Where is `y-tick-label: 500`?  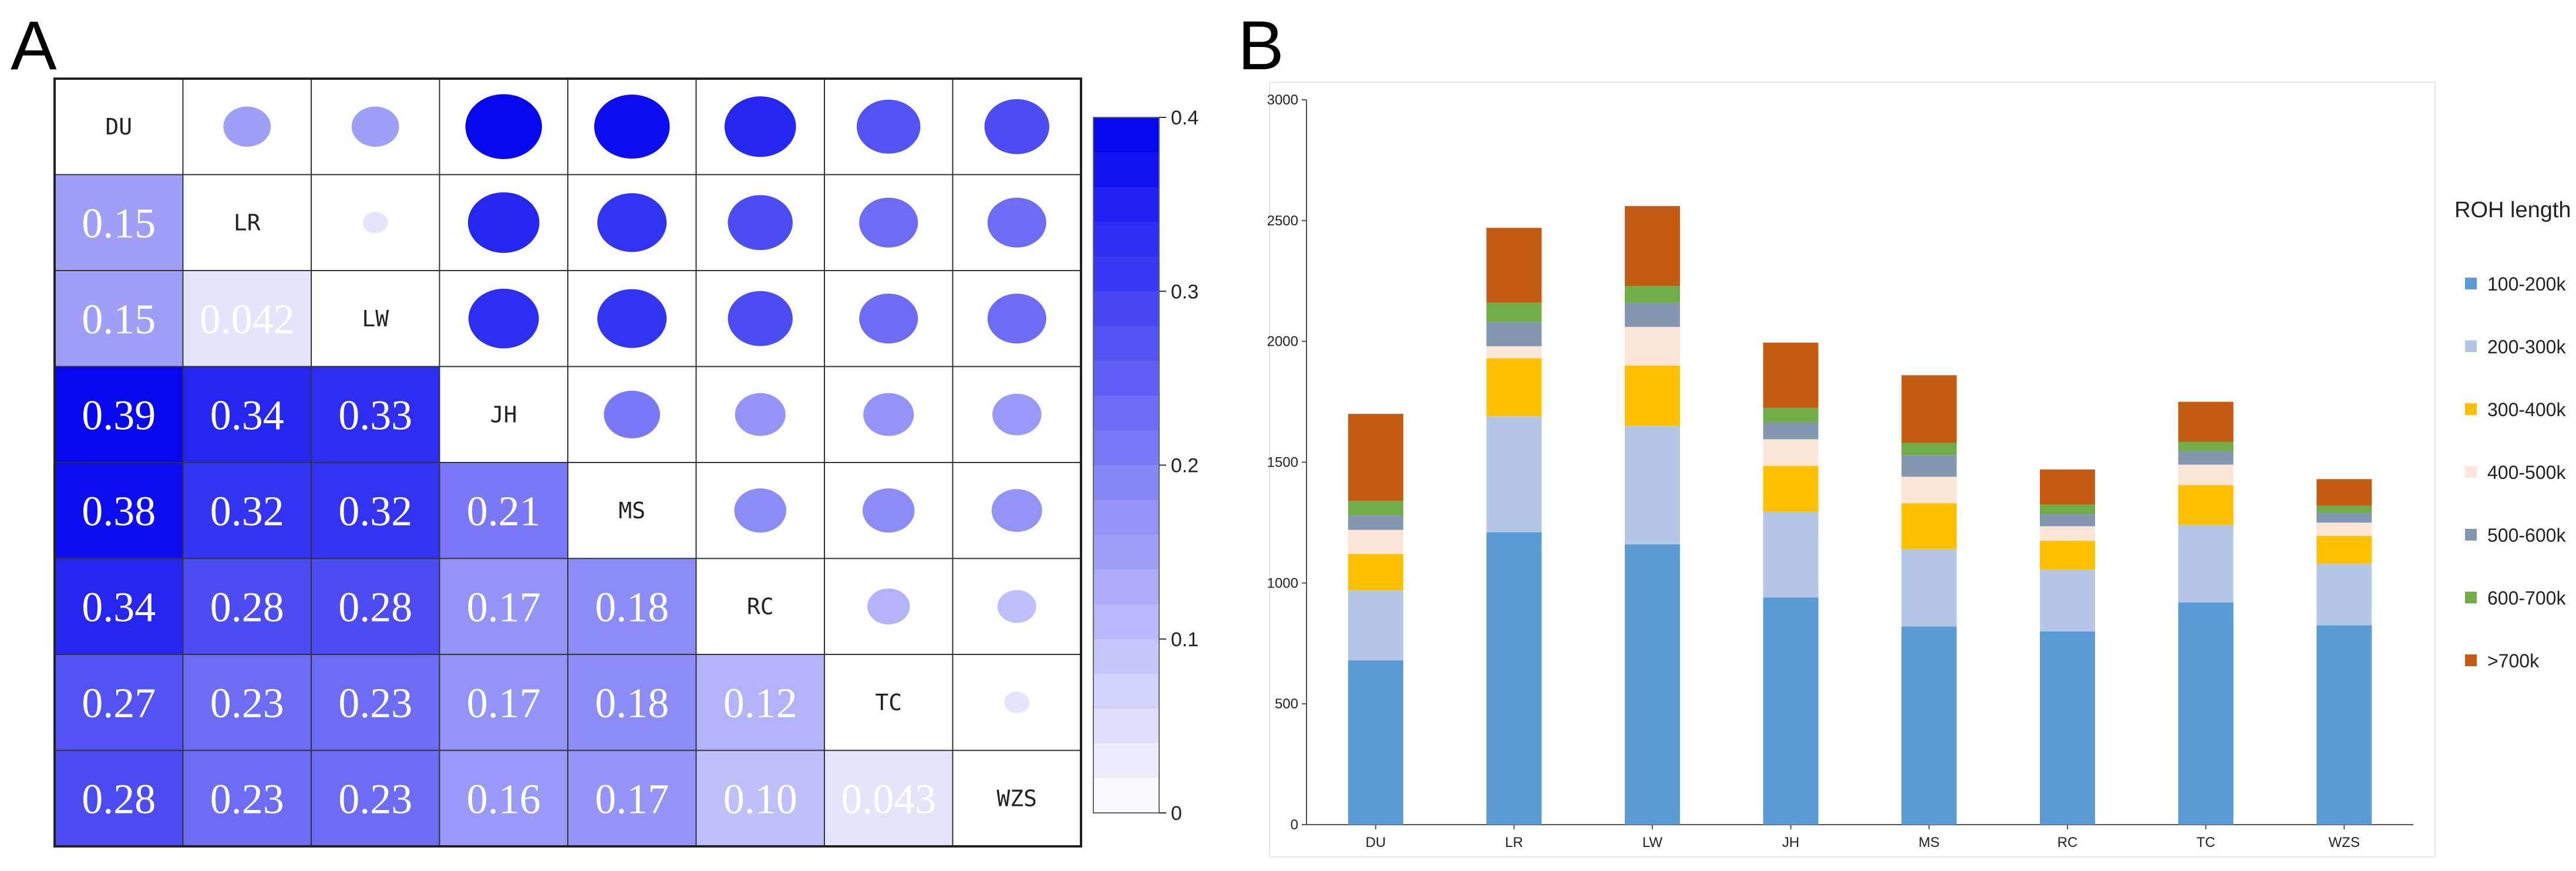
y-tick-label: 500 is located at coordinates (1286, 704).